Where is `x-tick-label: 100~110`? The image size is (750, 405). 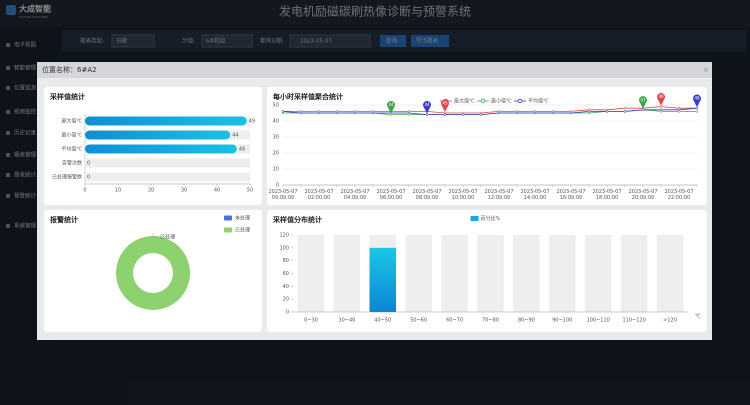 x-tick-label: 100~110 is located at coordinates (598, 321).